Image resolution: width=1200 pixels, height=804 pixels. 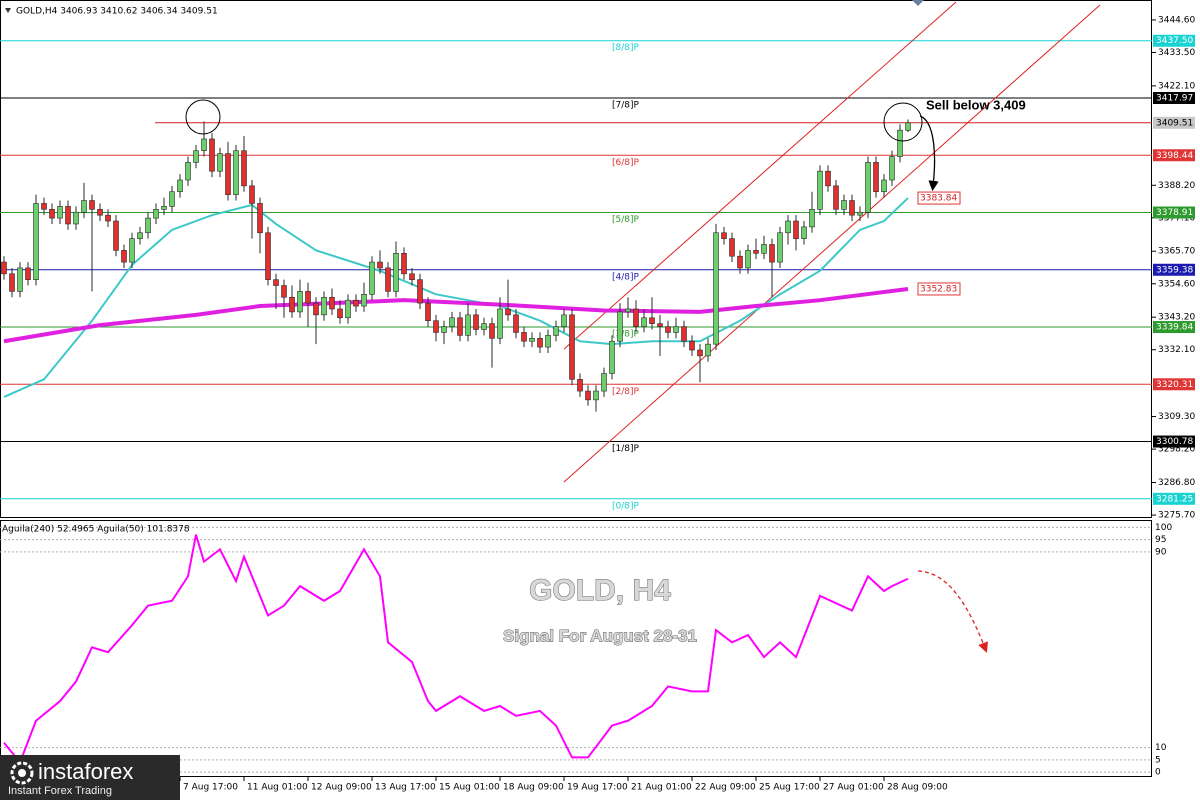 I want to click on y-tick-label: 0, so click(x=1158, y=773).